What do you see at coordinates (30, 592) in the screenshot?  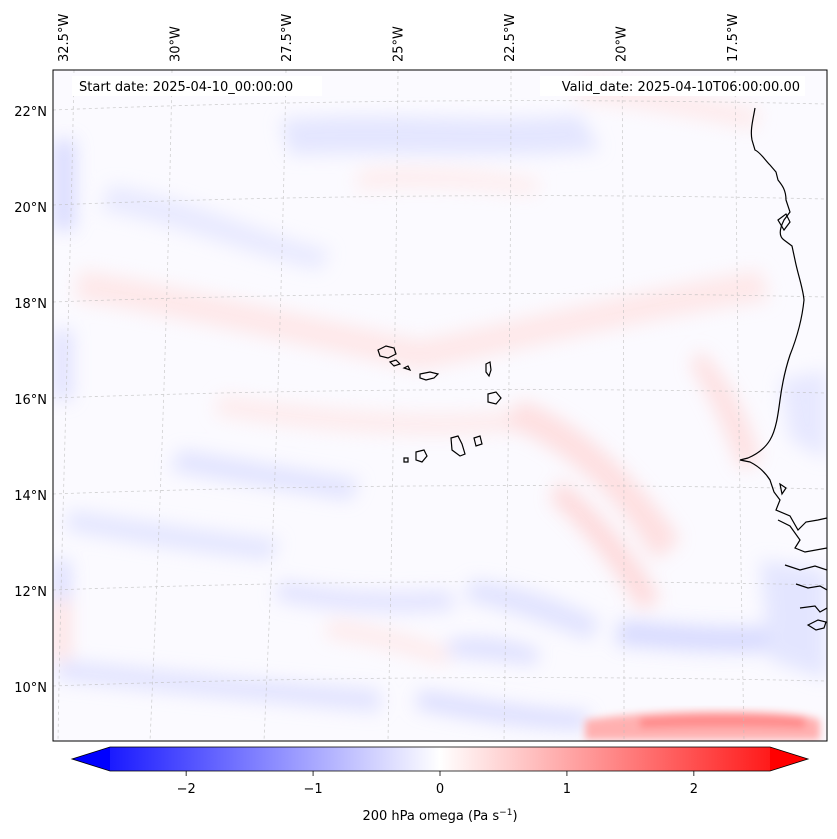 I see `lat-label: 12°N` at bounding box center [30, 592].